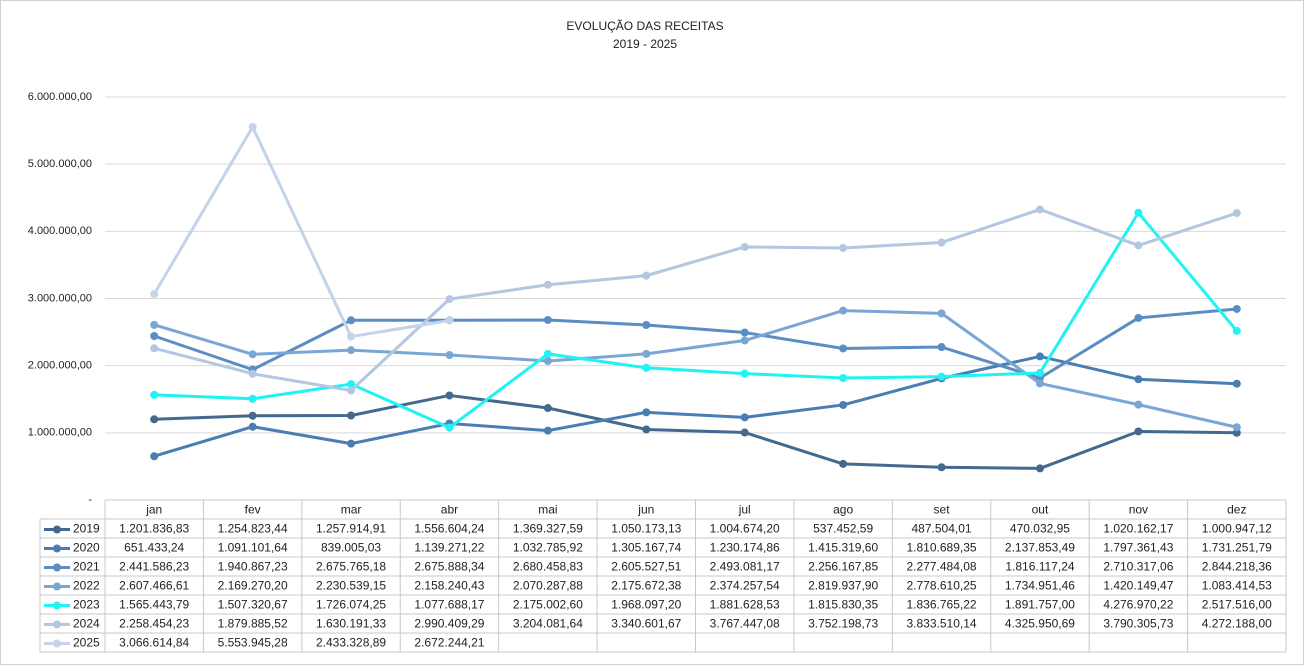 This screenshot has height=665, width=1304. What do you see at coordinates (1138, 529) in the screenshot?
I see `table-cell: 1.020.162,17` at bounding box center [1138, 529].